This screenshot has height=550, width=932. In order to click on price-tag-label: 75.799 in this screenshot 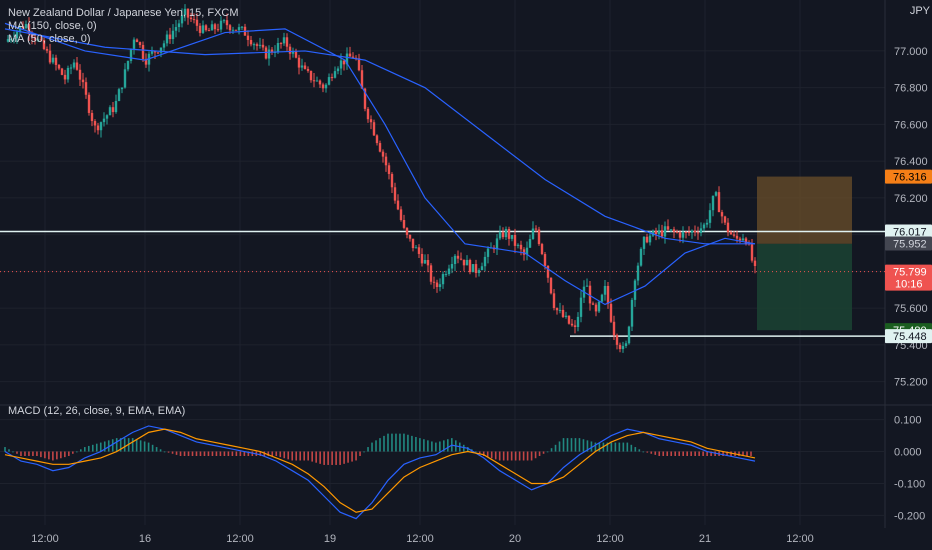, I will do `click(910, 273)`.